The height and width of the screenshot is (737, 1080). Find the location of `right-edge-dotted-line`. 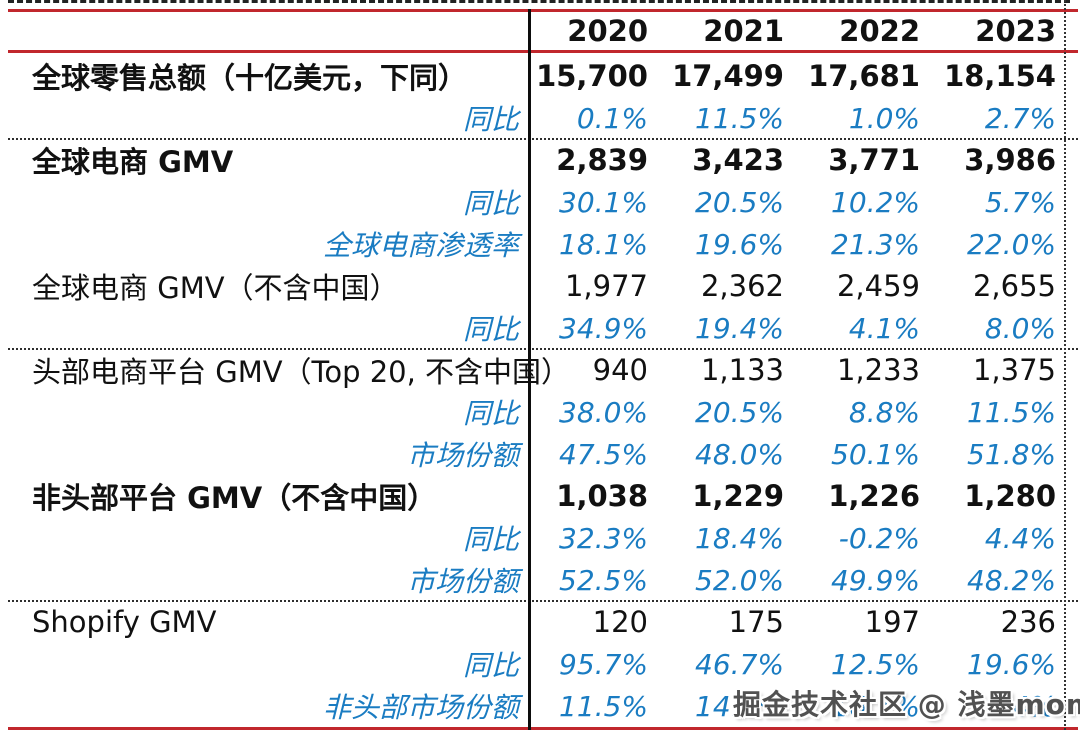

right-edge-dotted-line is located at coordinates (1065, 365).